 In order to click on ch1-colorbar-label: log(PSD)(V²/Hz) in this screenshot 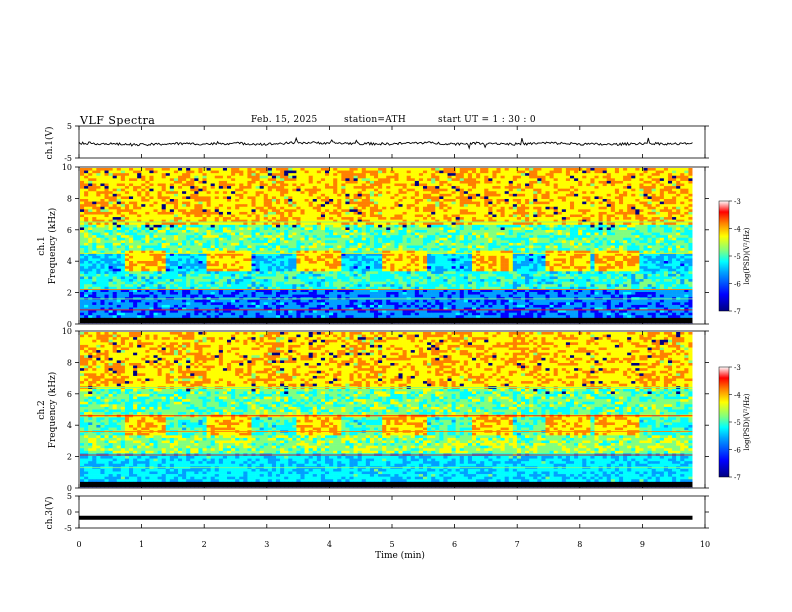, I will do `click(747, 255)`.